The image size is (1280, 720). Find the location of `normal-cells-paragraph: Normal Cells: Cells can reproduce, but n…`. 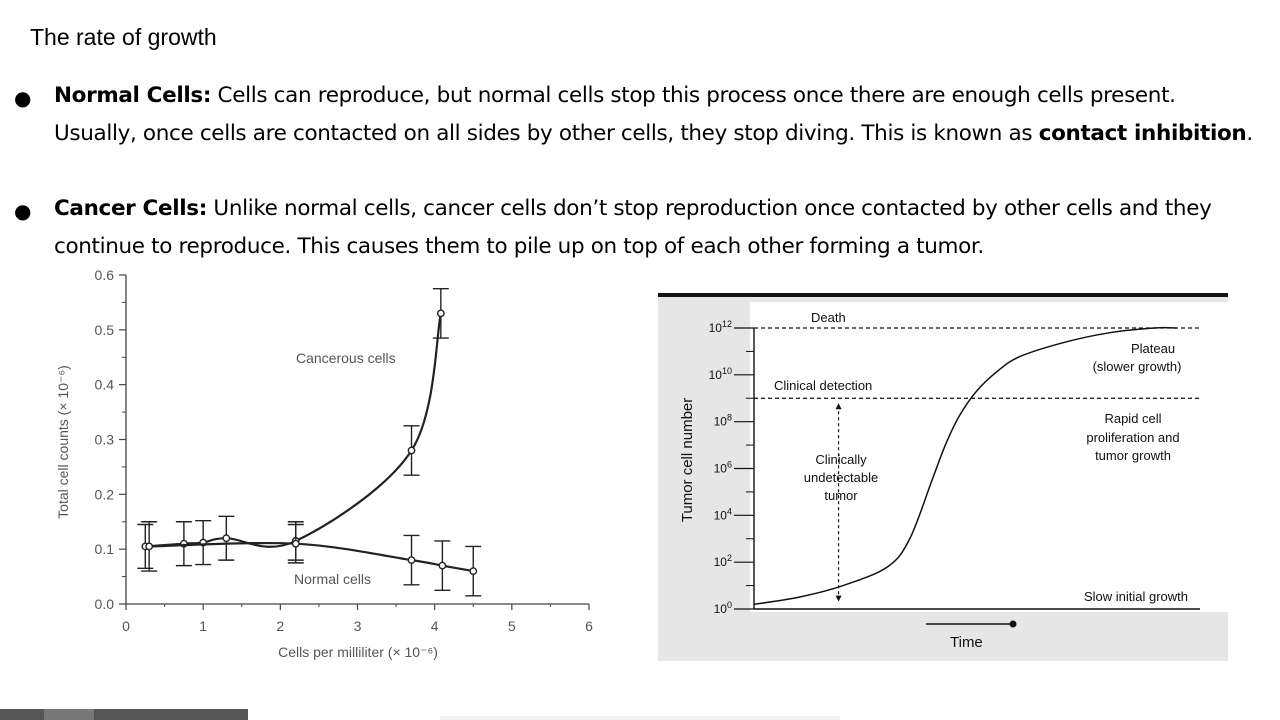

normal-cells-paragraph: Normal Cells: Cells can reproduce, but n… is located at coordinates (666, 115).